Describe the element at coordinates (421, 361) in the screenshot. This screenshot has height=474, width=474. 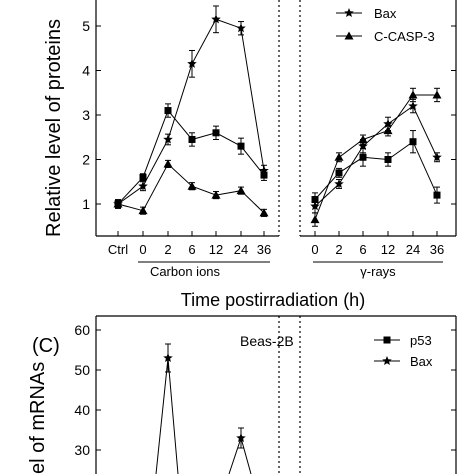
I see `panel-c-legend-label: Bax` at that location.